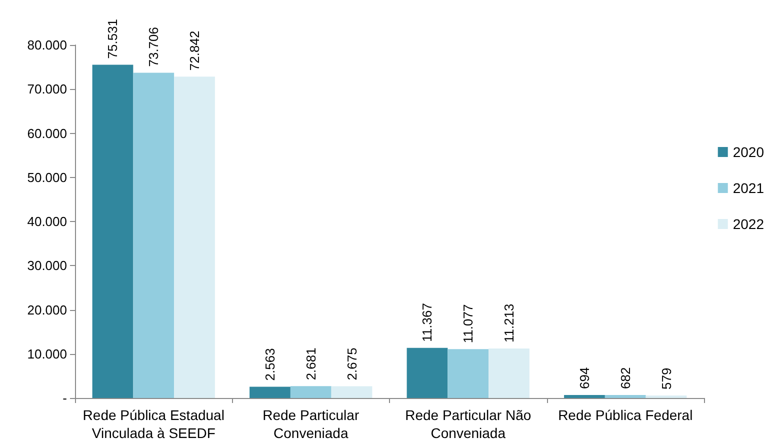 Image resolution: width=769 pixels, height=443 pixels. What do you see at coordinates (584, 378) in the screenshot?
I see `data-label: 694` at bounding box center [584, 378].